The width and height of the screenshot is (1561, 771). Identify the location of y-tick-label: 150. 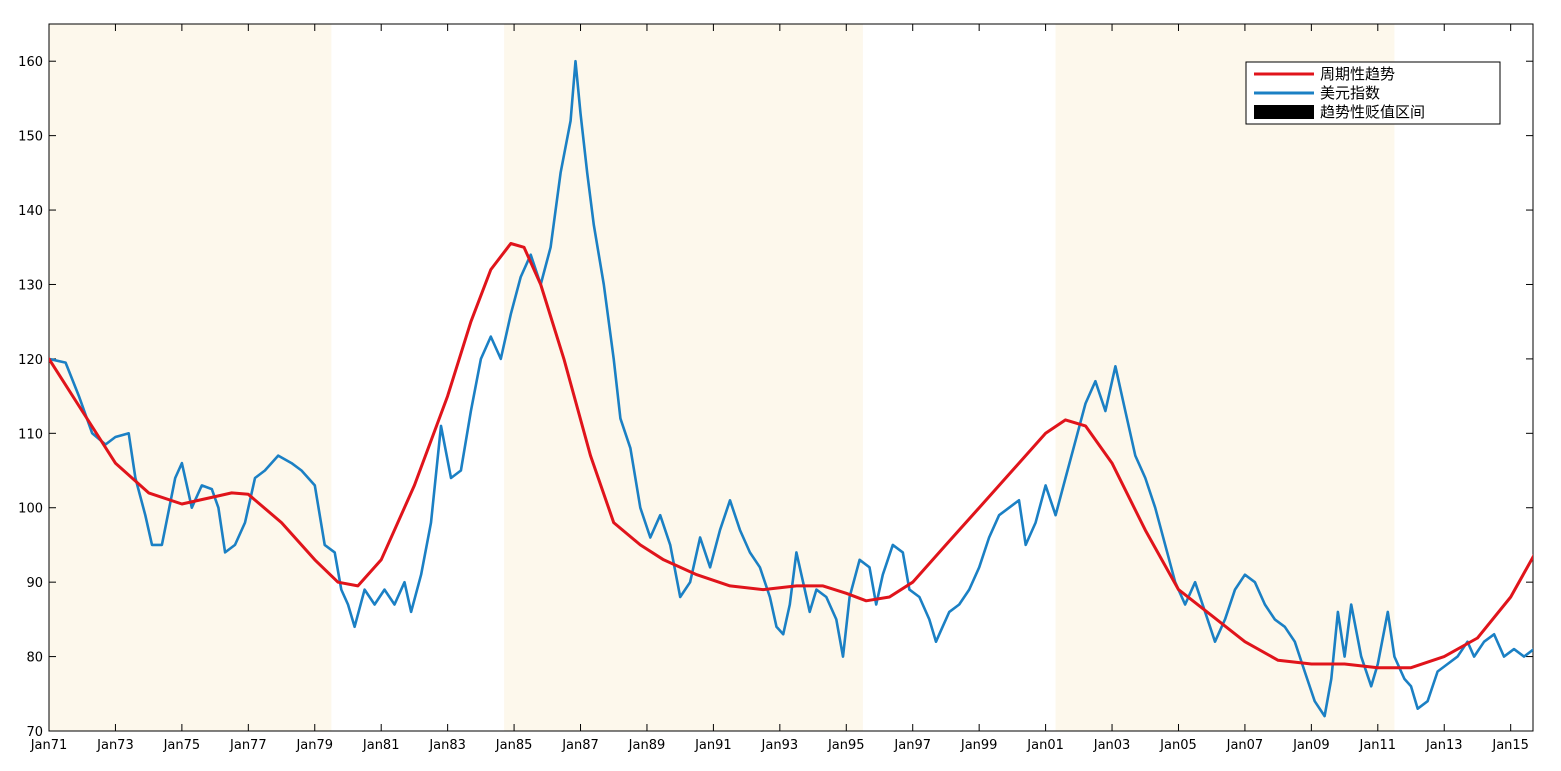
(30, 137).